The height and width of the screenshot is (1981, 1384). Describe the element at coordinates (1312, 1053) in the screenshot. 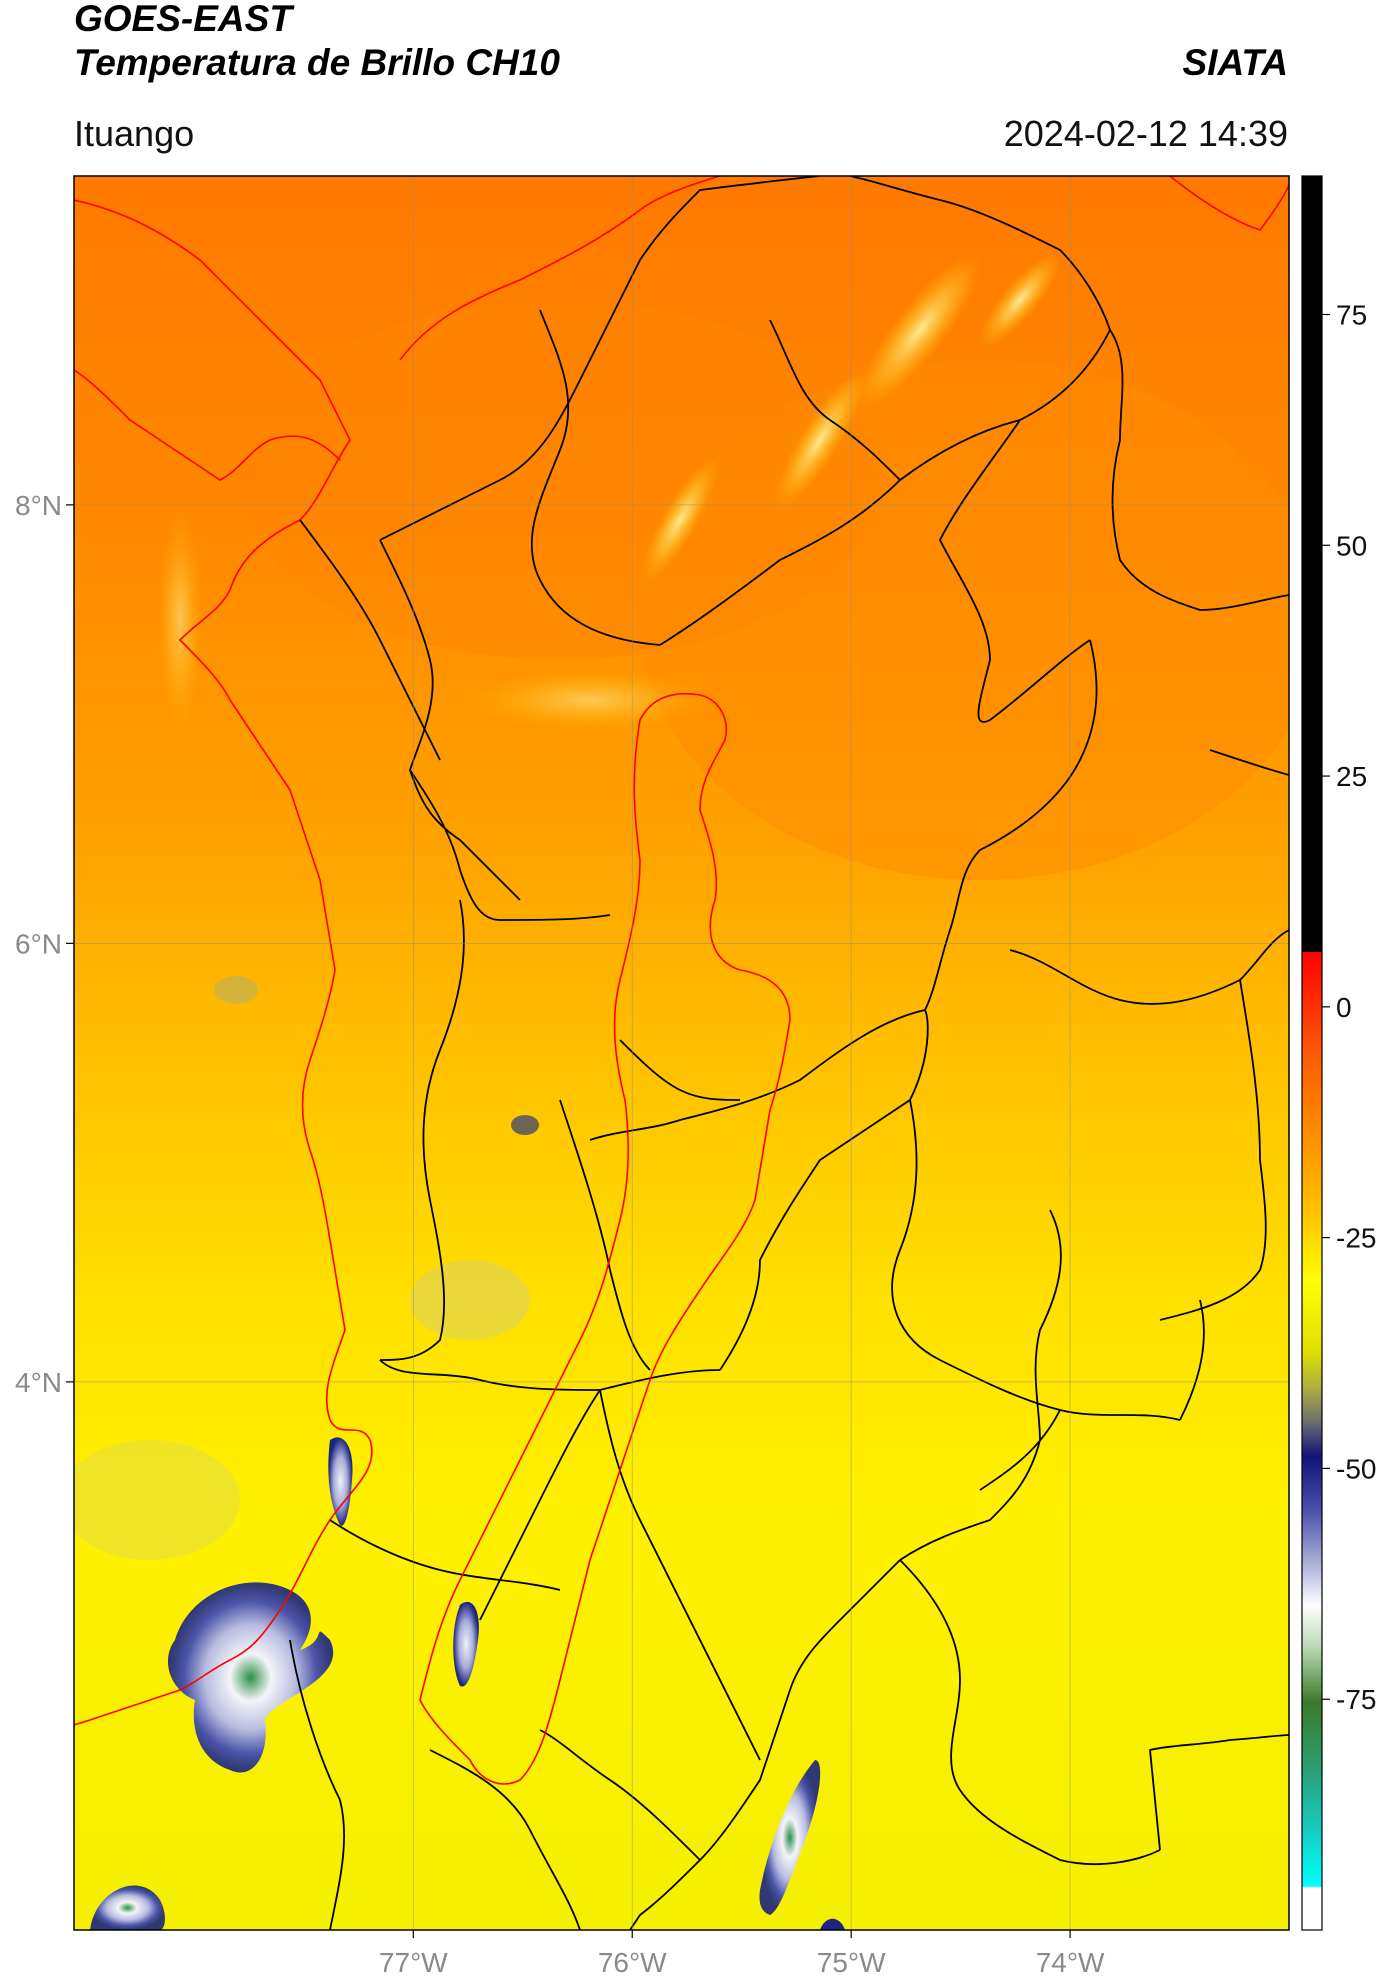

I see `colorbar` at that location.